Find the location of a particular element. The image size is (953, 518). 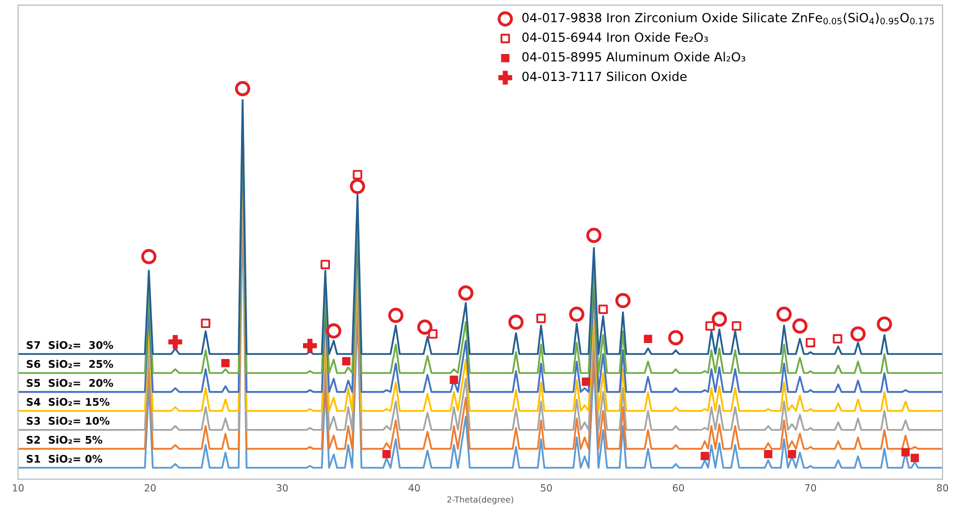

x-tick-label: 20 is located at coordinates (150, 488).